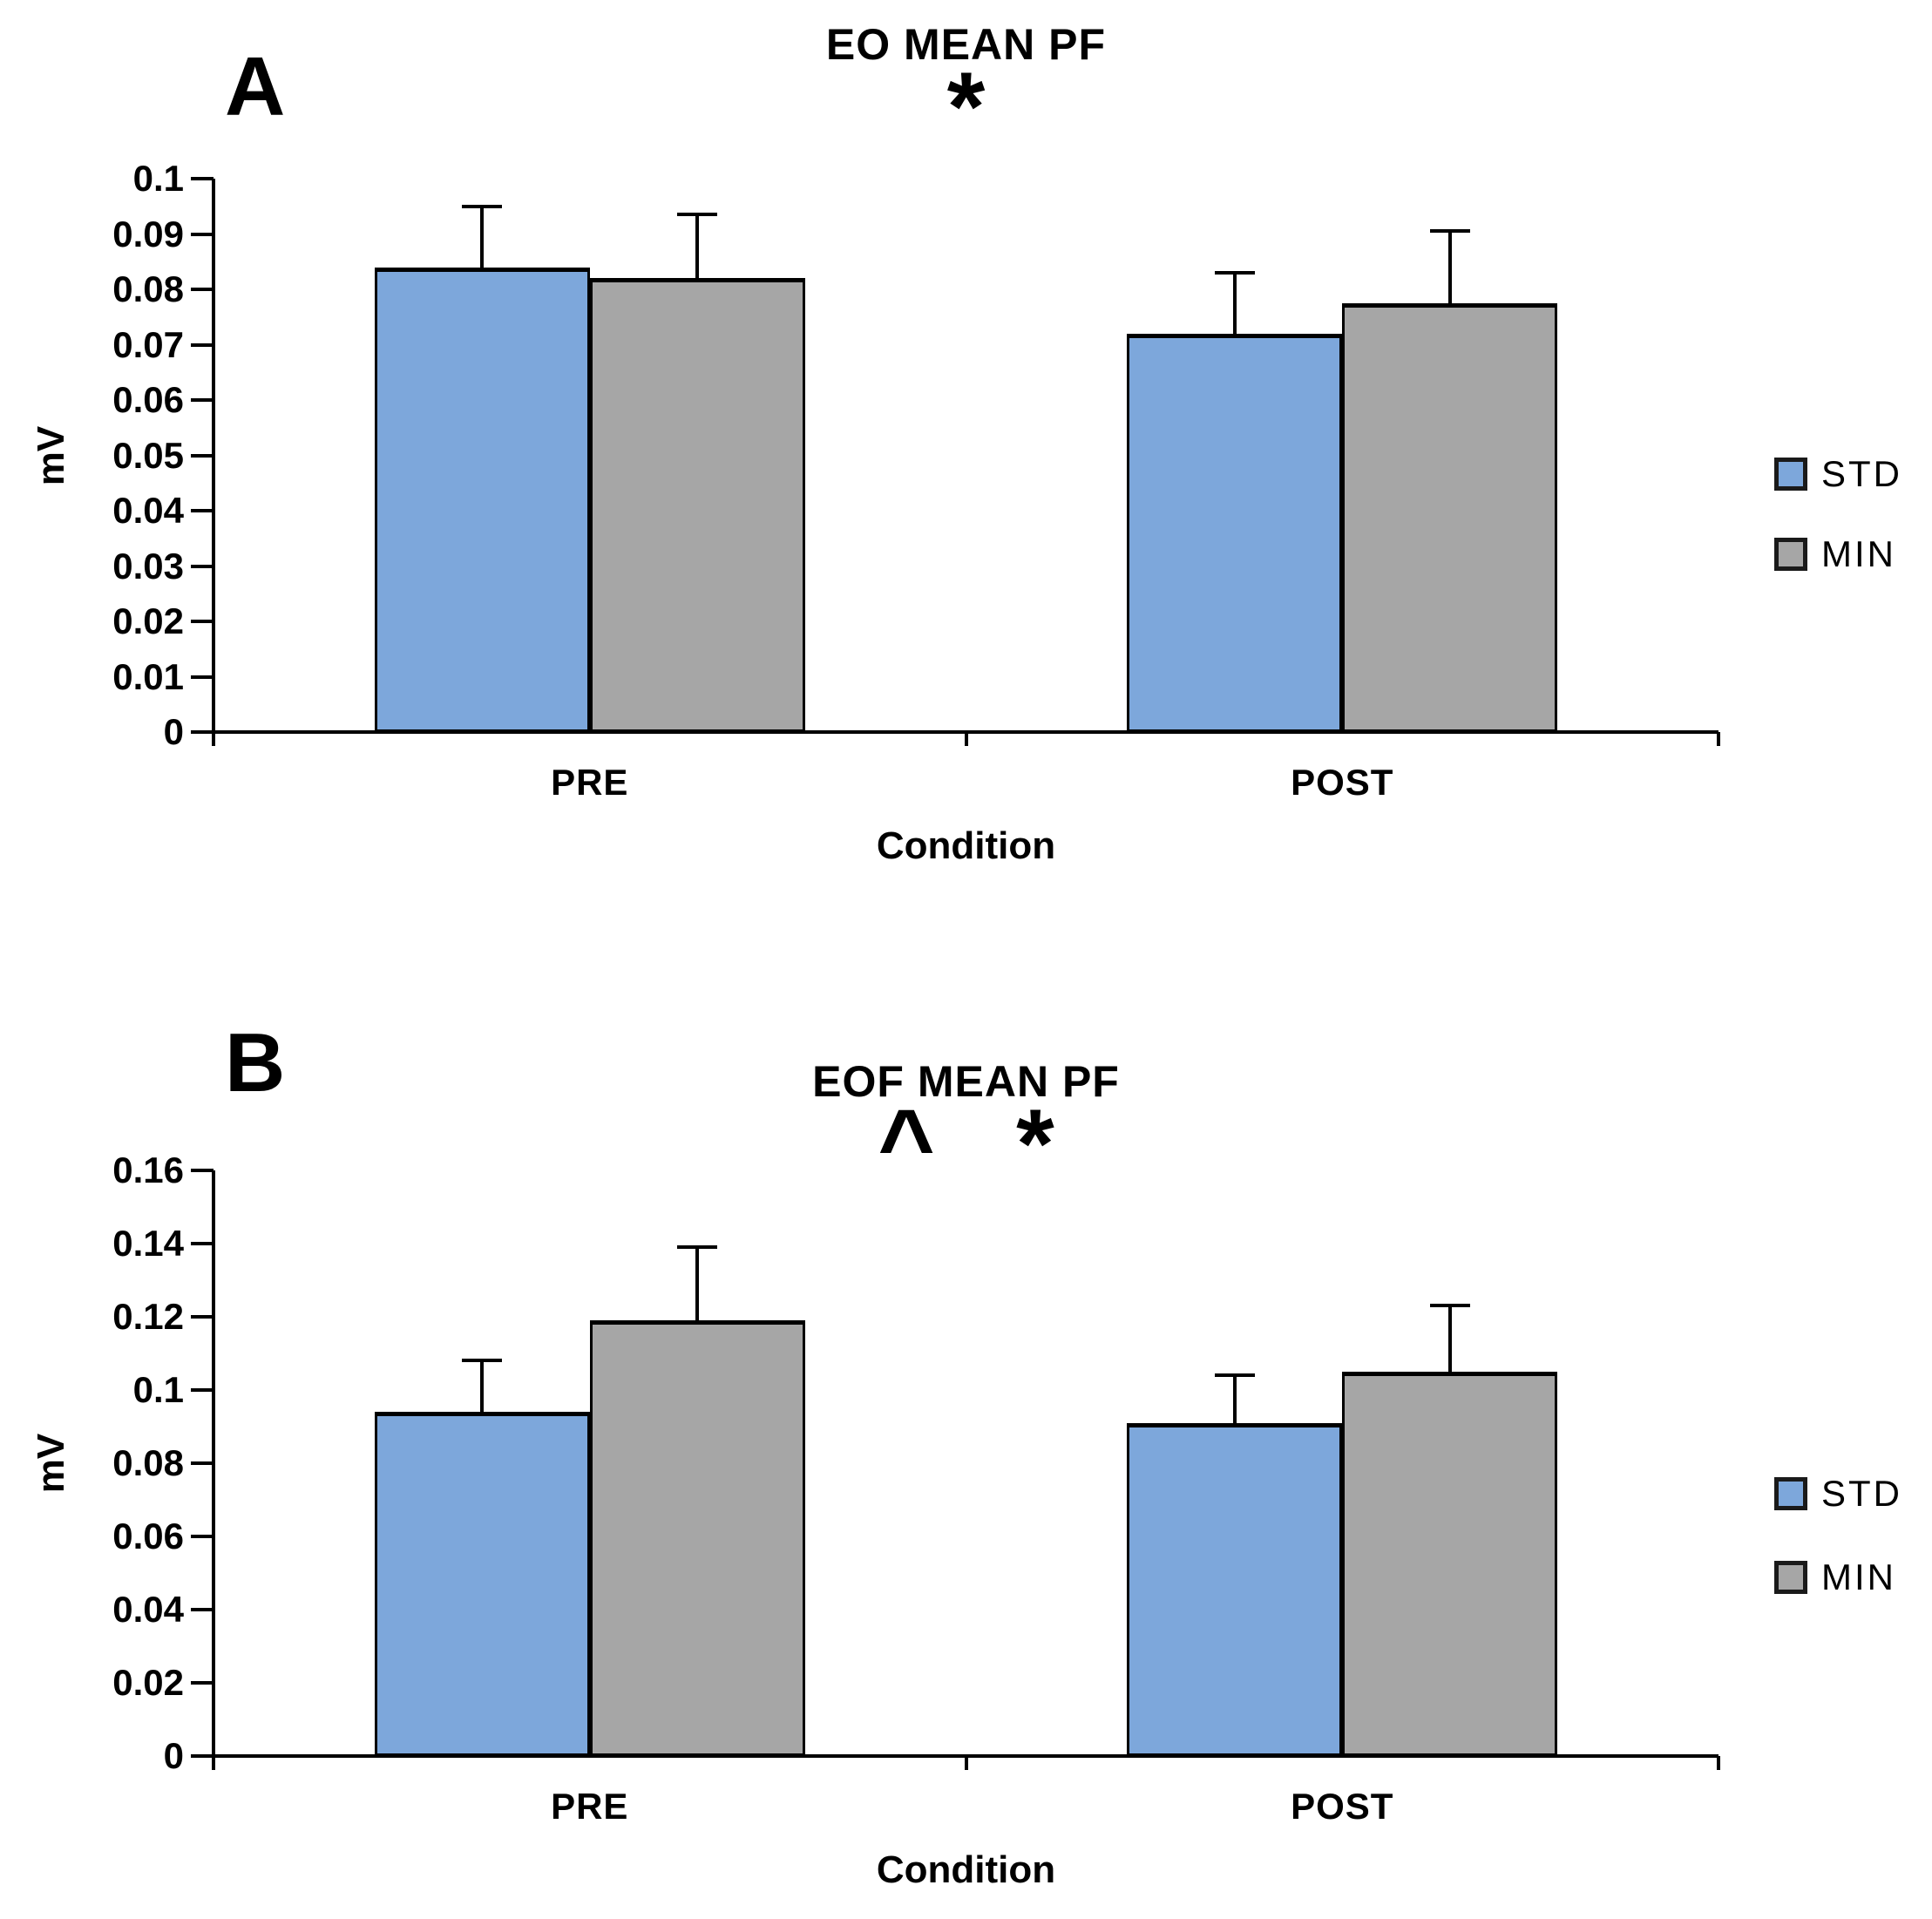 The width and height of the screenshot is (1932, 1919). I want to click on panel-b-legend-label-min: MIN, so click(1859, 1576).